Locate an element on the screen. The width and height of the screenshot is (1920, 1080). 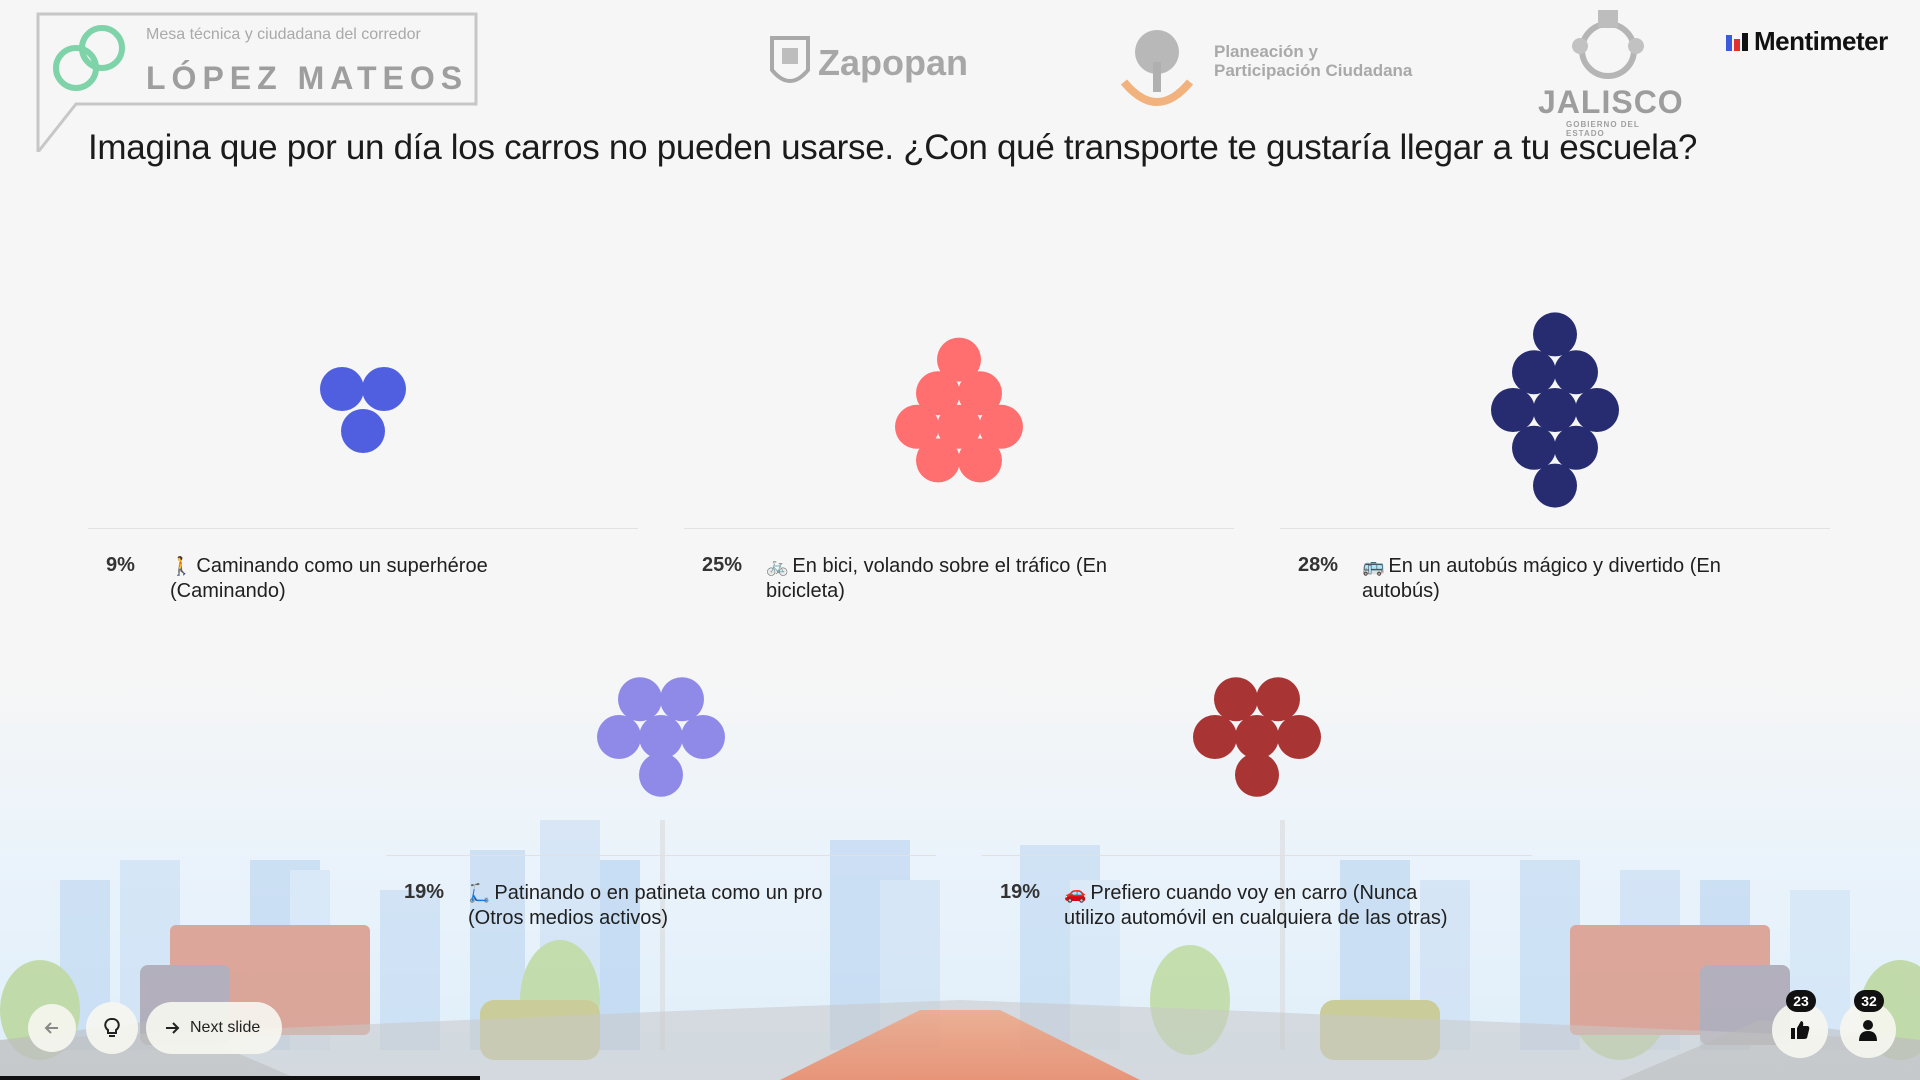
person-icon is located at coordinates (1868, 1030).